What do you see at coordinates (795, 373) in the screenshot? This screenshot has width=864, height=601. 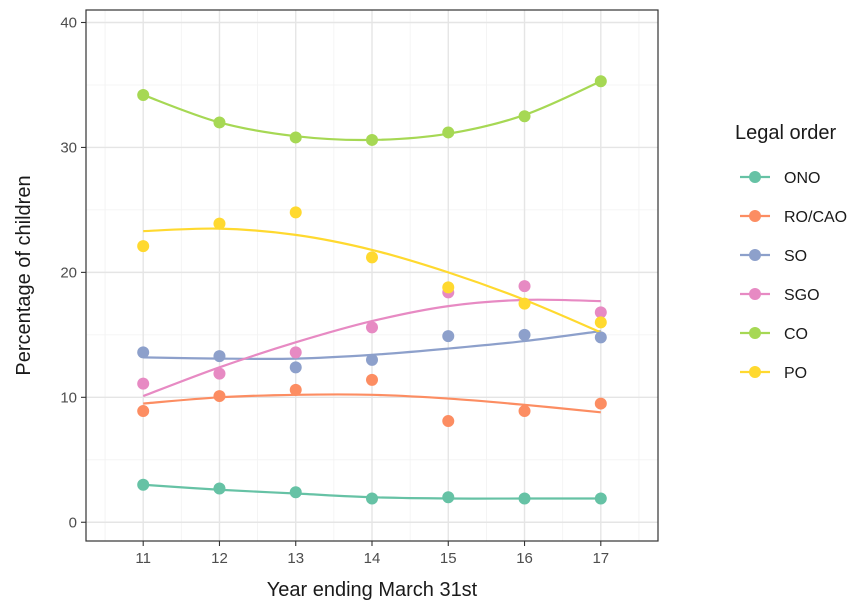 I see `legend-label: PO` at bounding box center [795, 373].